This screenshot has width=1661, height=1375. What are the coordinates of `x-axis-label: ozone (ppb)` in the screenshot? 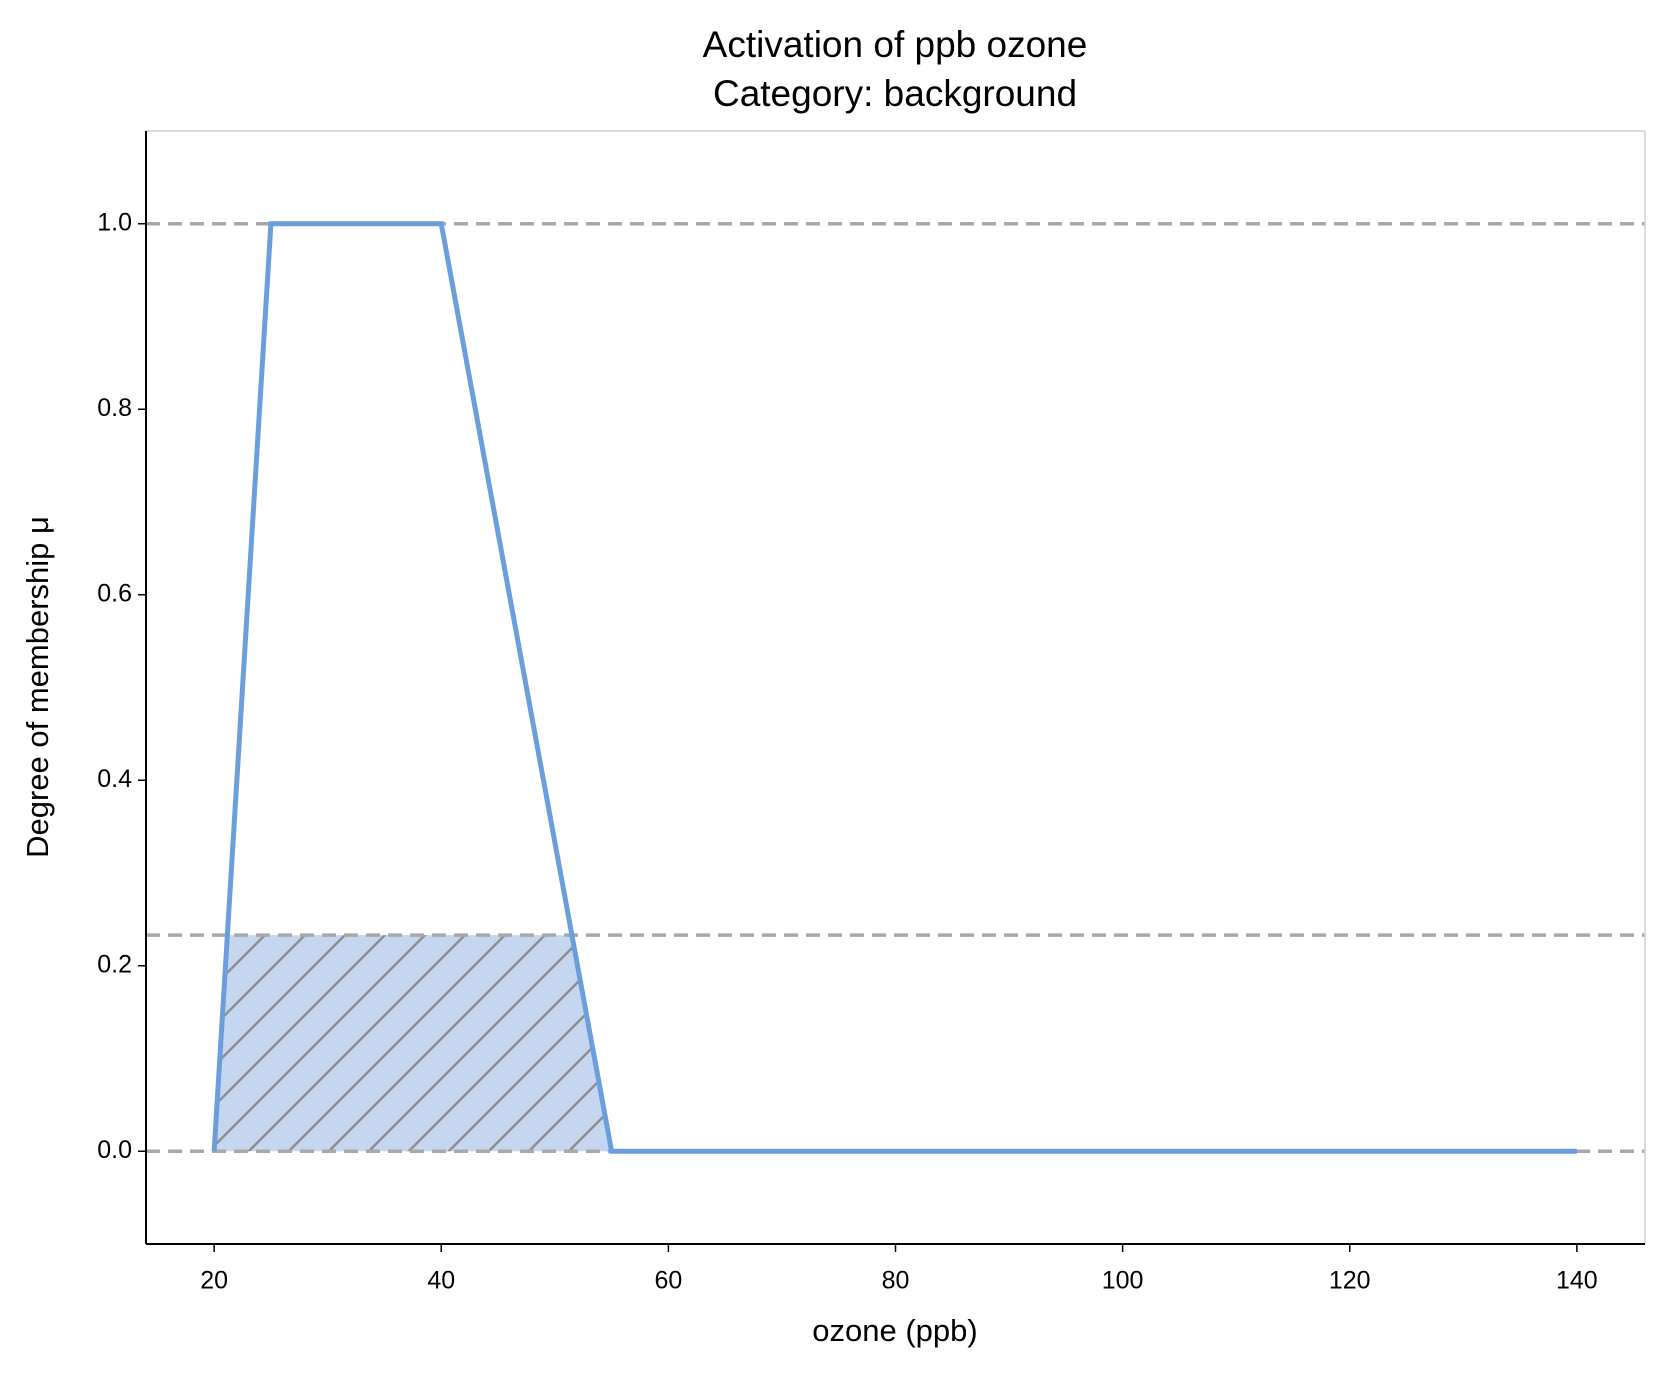 It's located at (894, 1330).